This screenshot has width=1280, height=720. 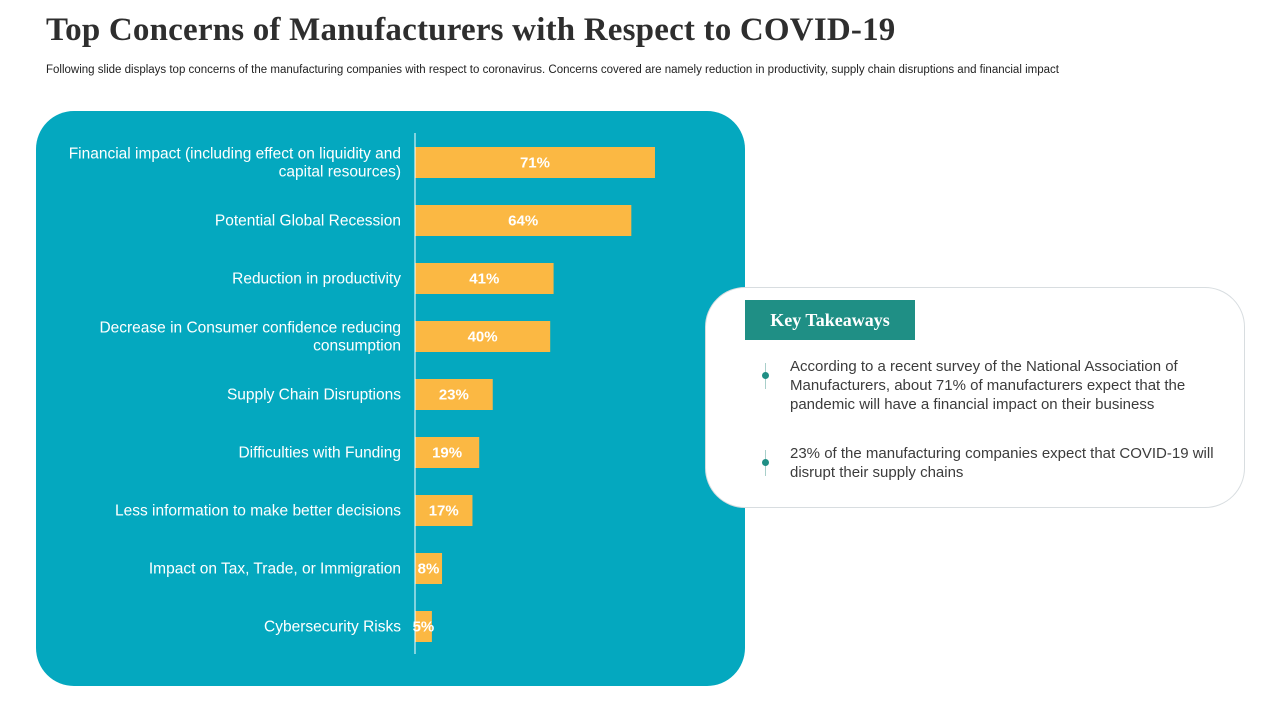 I want to click on category-label: capital resources), so click(x=340, y=172).